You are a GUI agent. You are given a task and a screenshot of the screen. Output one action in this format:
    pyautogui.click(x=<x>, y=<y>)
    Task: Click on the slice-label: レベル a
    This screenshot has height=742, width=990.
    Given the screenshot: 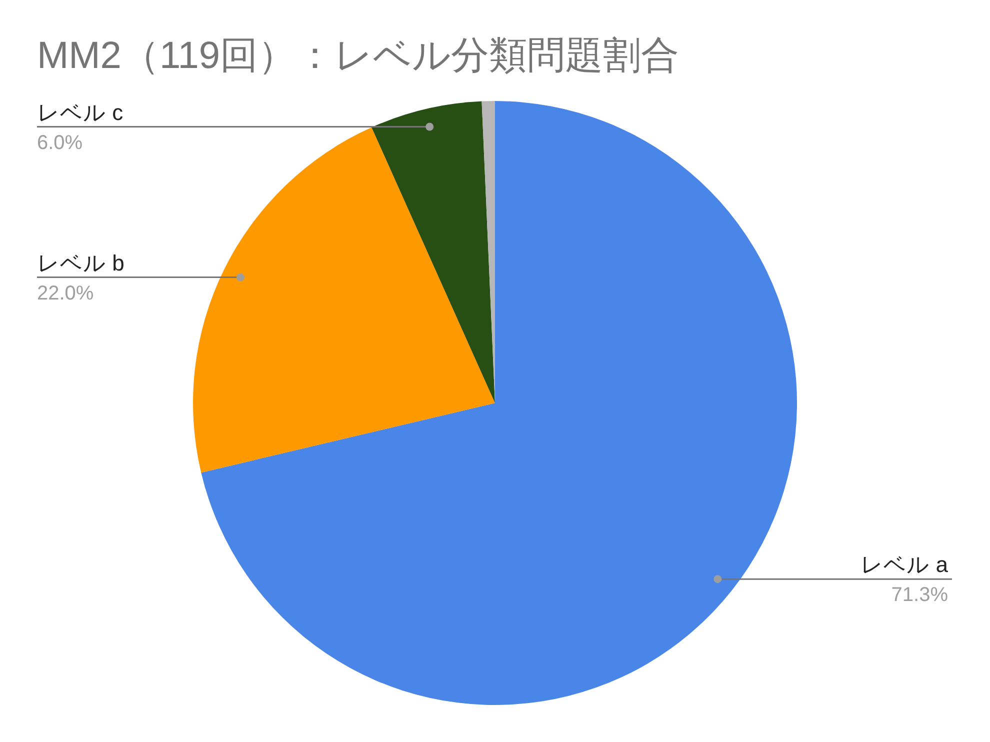 What is the action you would take?
    pyautogui.click(x=904, y=565)
    